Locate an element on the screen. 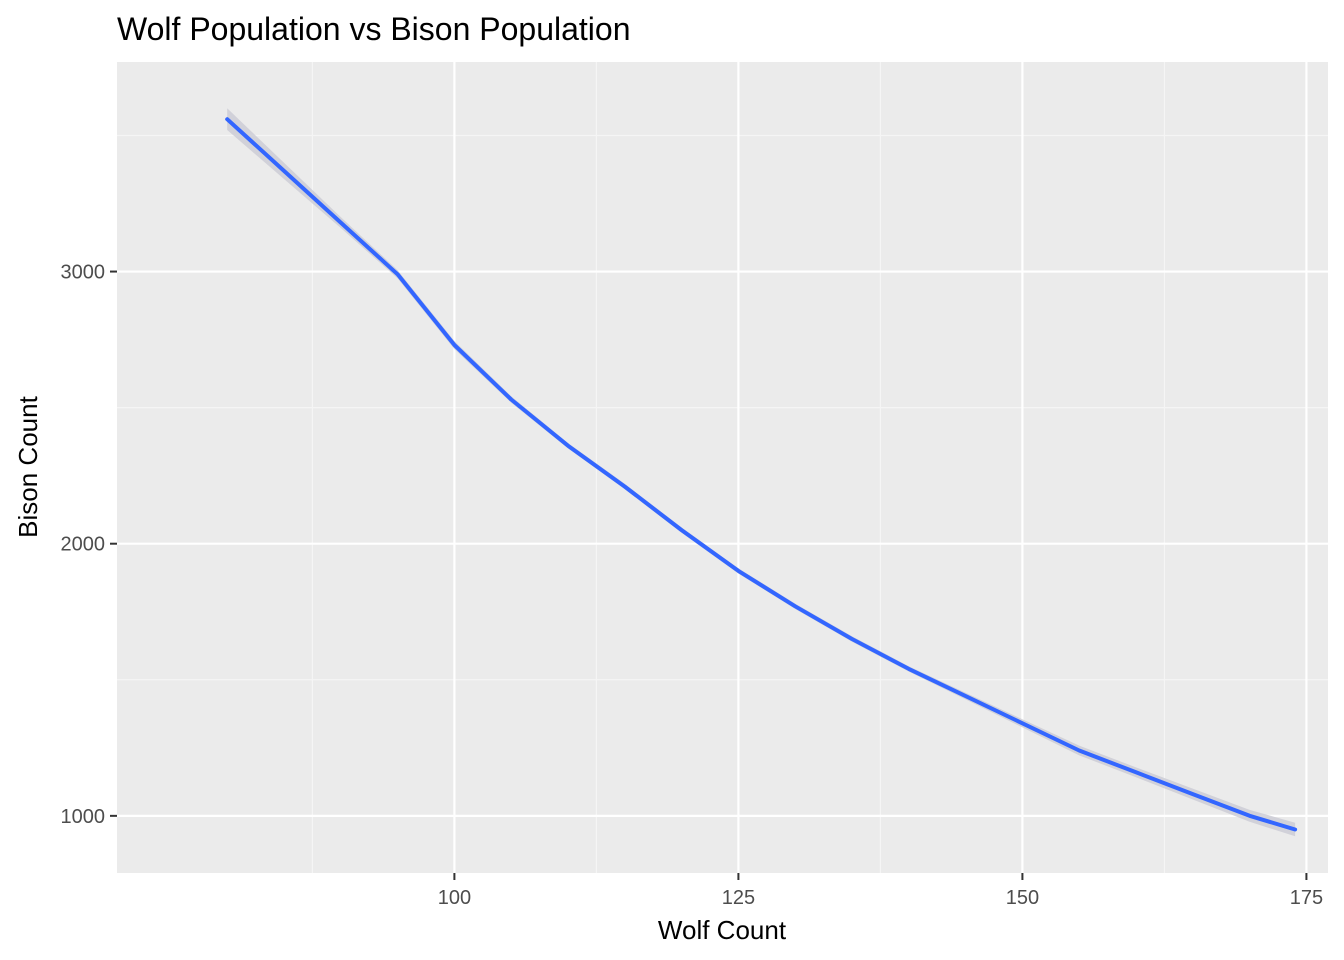 The width and height of the screenshot is (1344, 960). chart-title: Wolf Population vs Bison Population is located at coordinates (374, 29).